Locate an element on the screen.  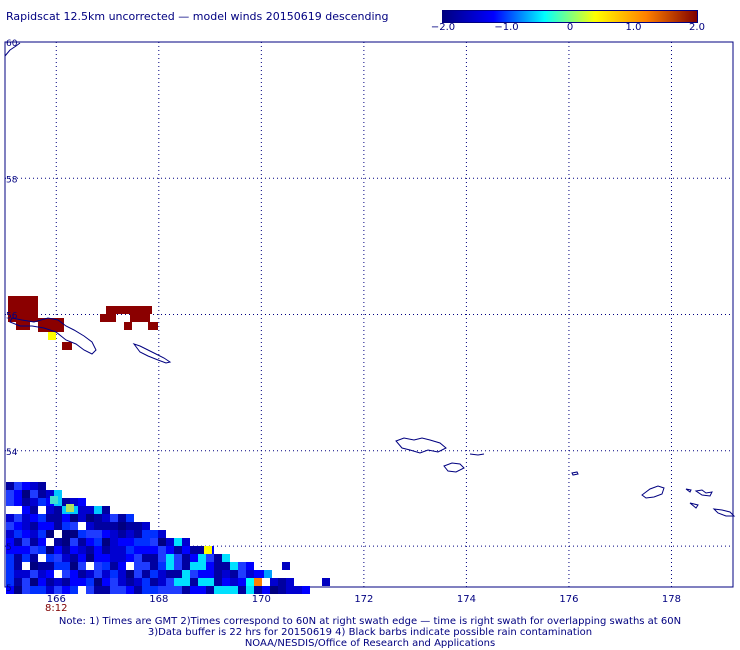
lat-tick-label: 54 is located at coordinates (12, 453).